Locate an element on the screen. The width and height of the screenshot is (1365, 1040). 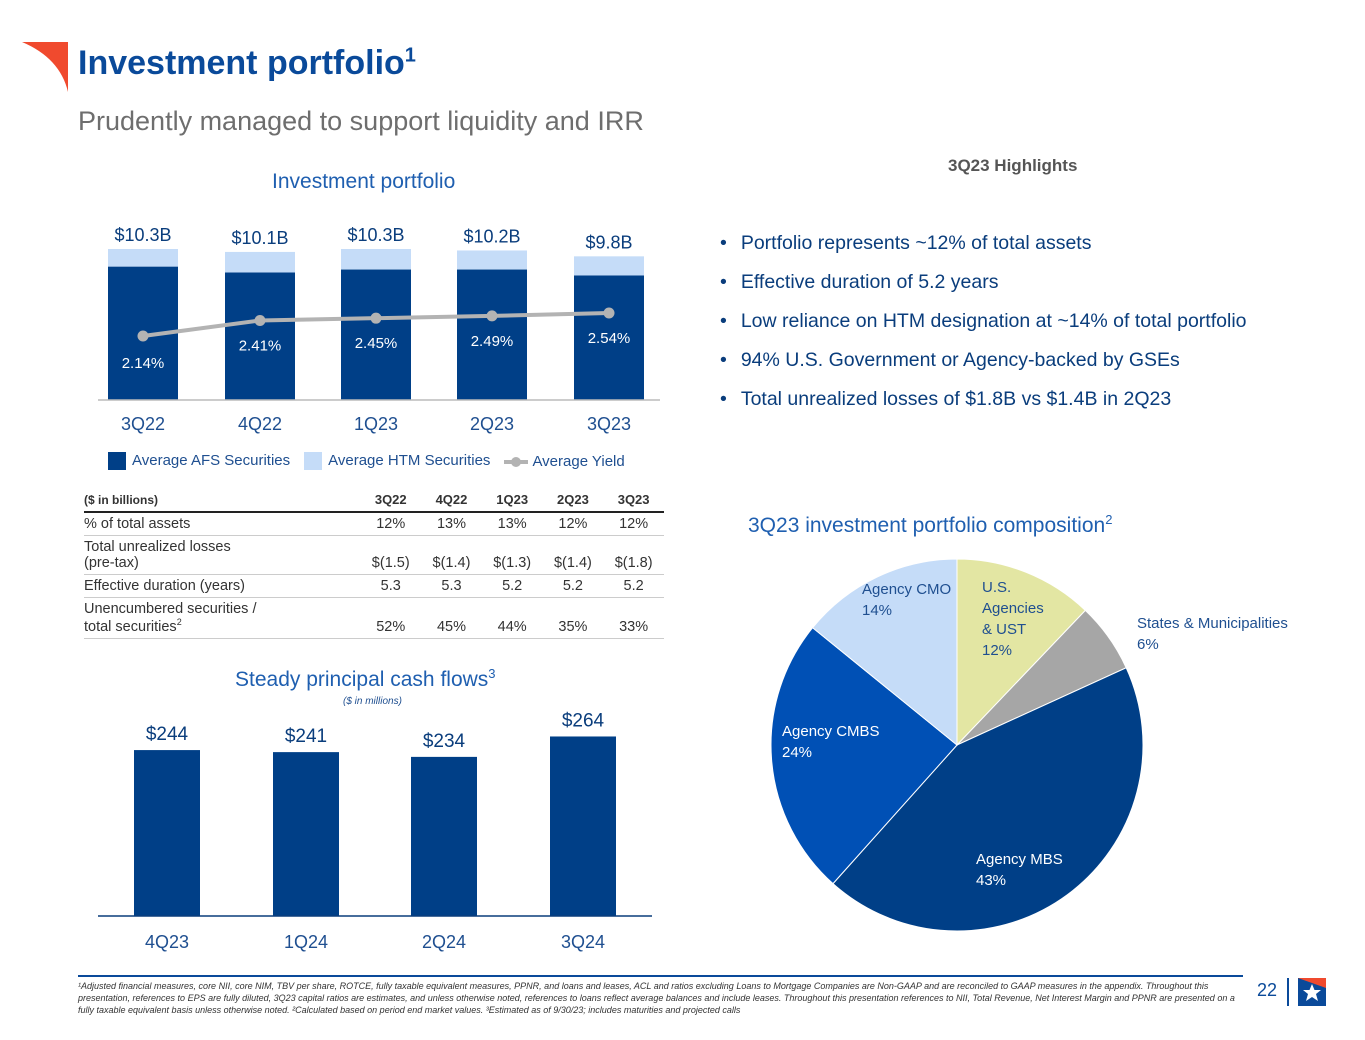
column-header: 3Q23 is located at coordinates (633, 500).